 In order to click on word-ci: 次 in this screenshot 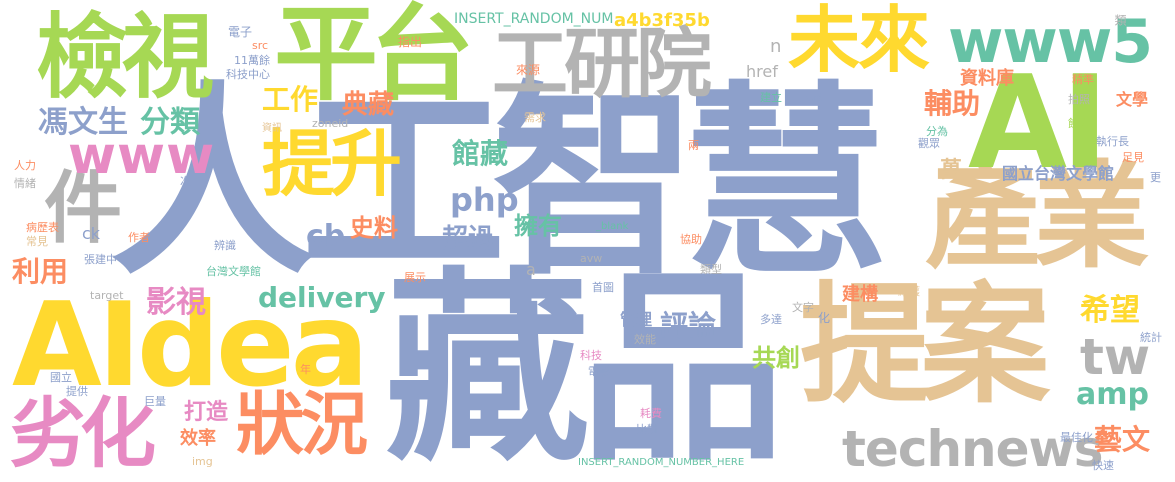, I will do `click(185, 181)`.